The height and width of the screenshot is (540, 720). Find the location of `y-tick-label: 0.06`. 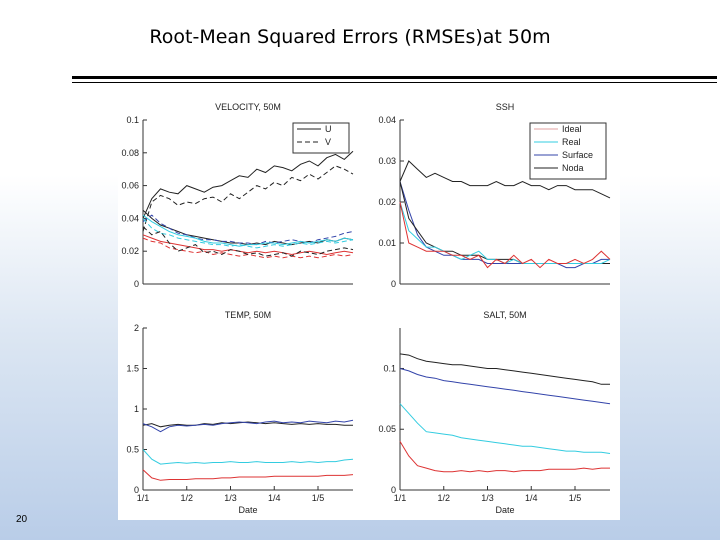

y-tick-label: 0.06 is located at coordinates (130, 186).